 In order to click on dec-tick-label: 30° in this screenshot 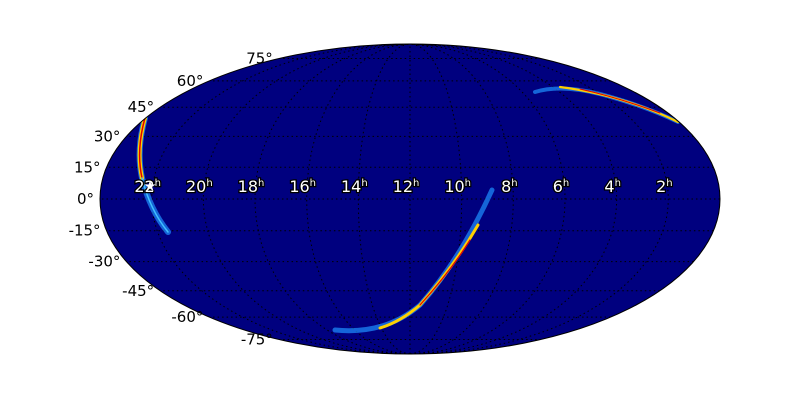, I will do `click(107, 136)`.